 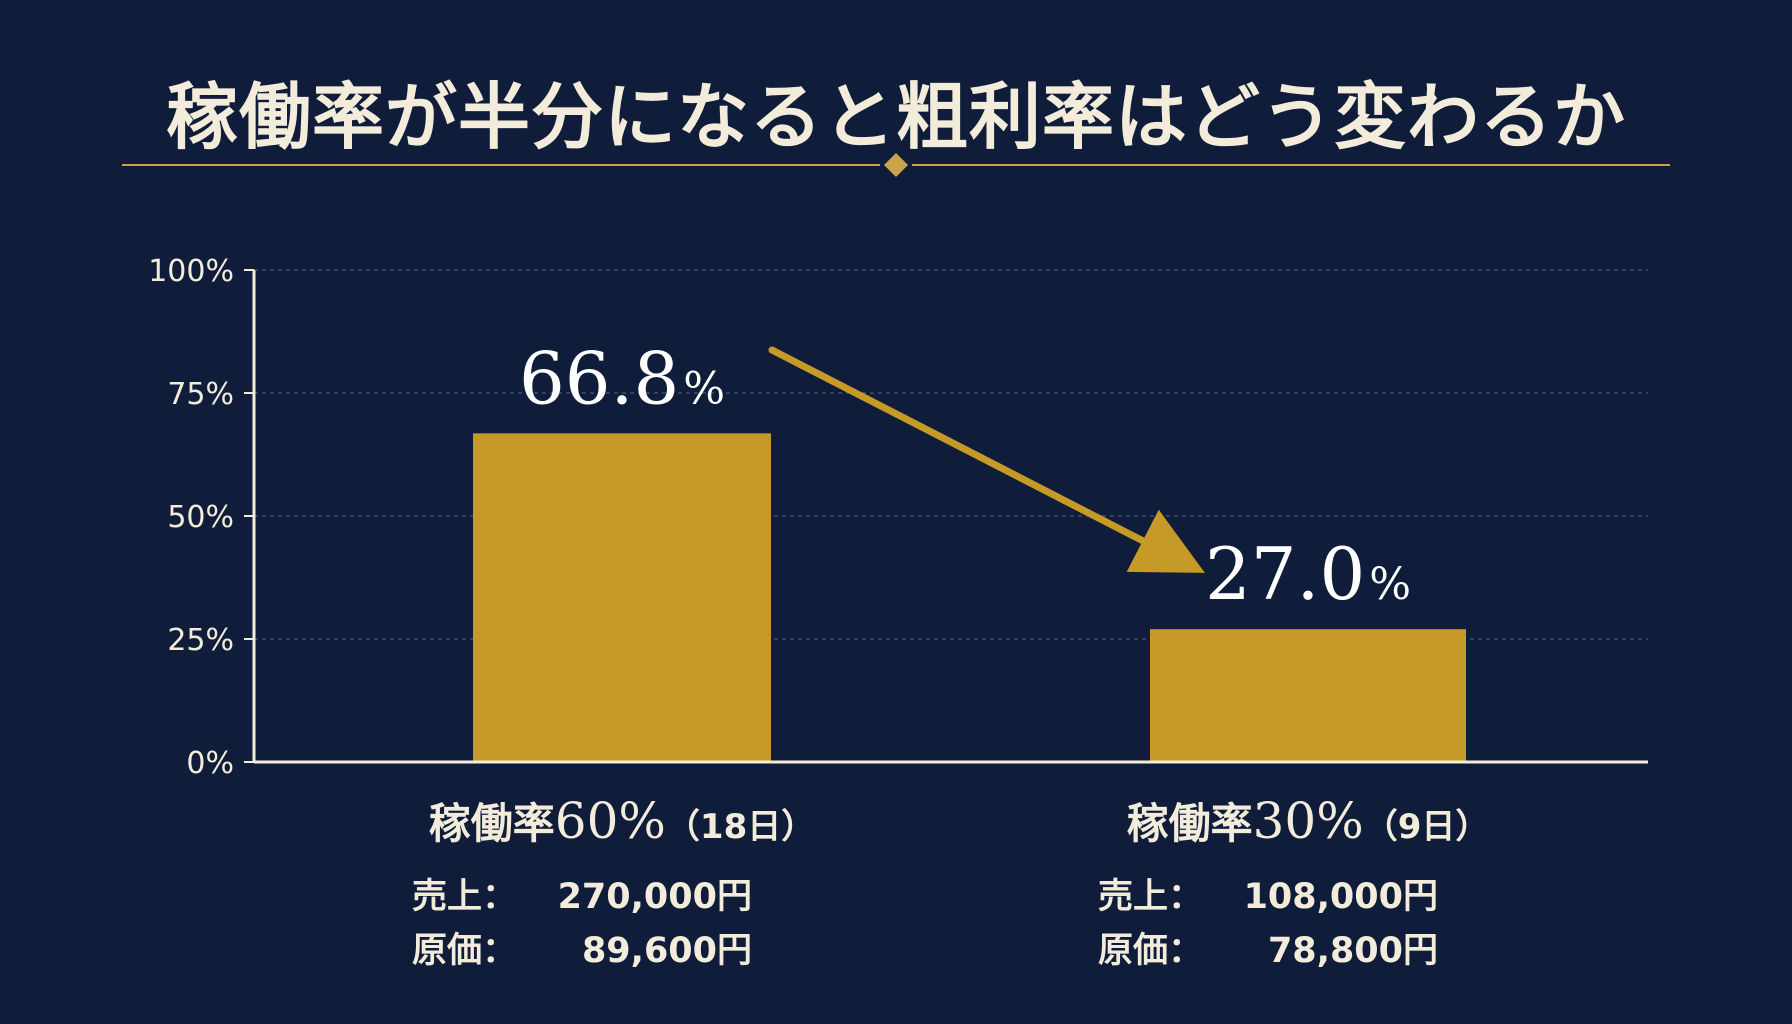 What do you see at coordinates (610, 821) in the screenshot?
I see `x-category-1-pct: 60%` at bounding box center [610, 821].